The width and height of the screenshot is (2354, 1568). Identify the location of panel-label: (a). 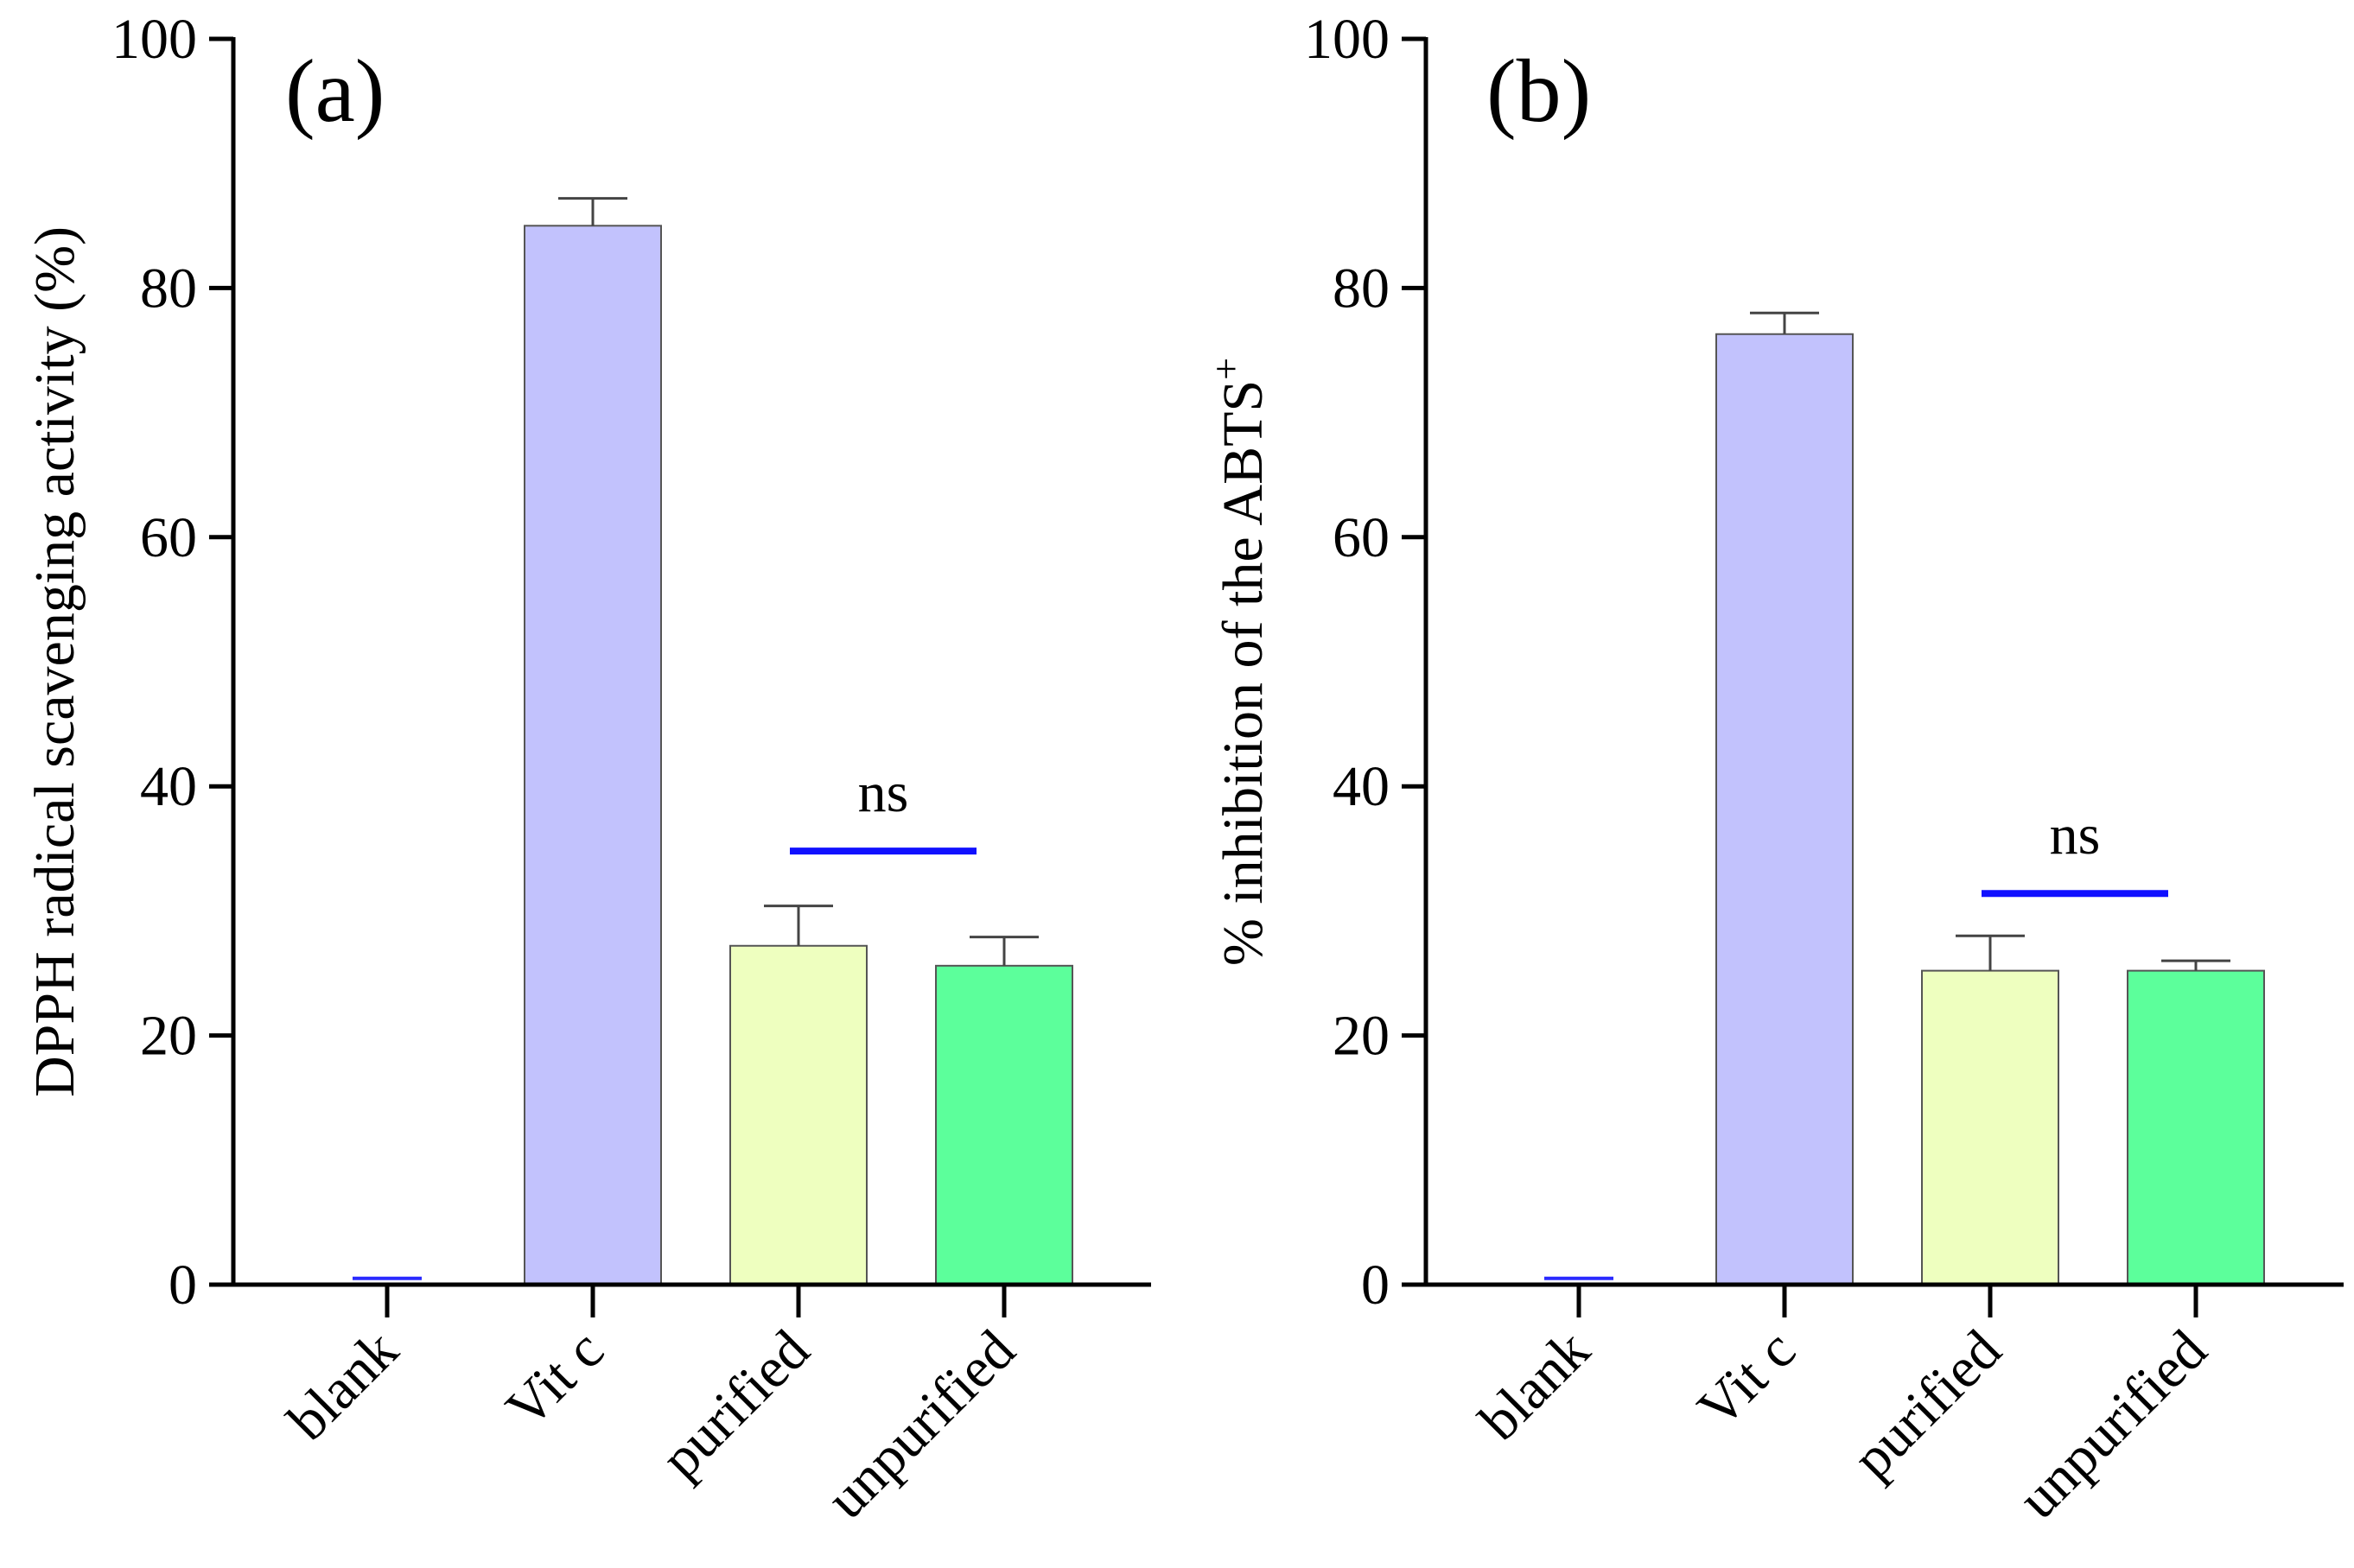
(335, 91).